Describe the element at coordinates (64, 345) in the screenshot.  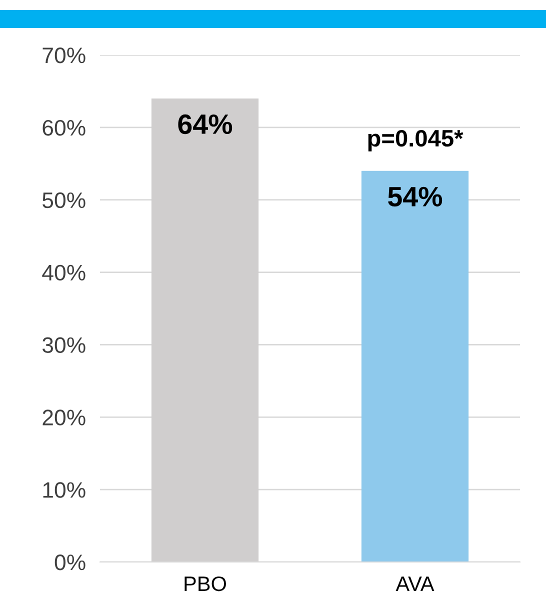
I see `y-tick-label: 30%` at that location.